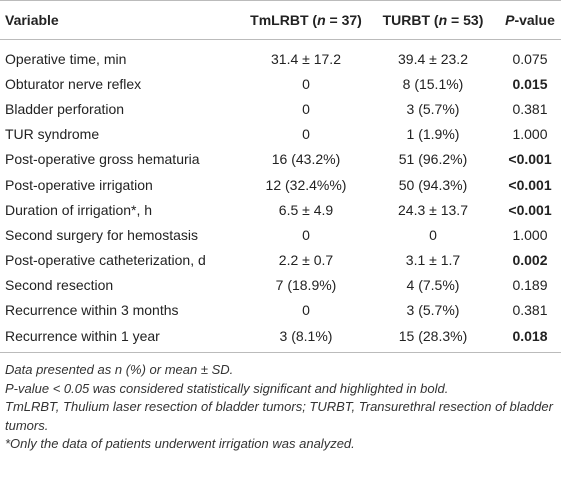 The image size is (561, 489). Describe the element at coordinates (433, 338) in the screenshot. I see `table-cell: 15 (28.3%)` at that location.